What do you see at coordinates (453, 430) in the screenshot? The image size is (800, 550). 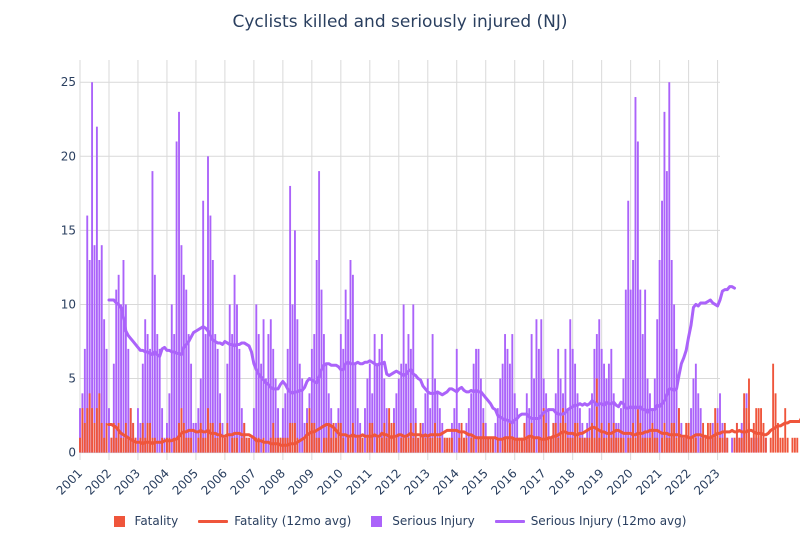 I see `fatality-avg-line` at bounding box center [453, 430].